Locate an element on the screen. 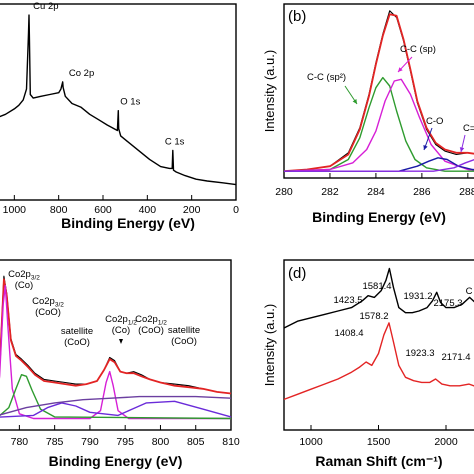 This screenshot has height=474, width=474. x-tick-label: 780 is located at coordinates (20, 442).